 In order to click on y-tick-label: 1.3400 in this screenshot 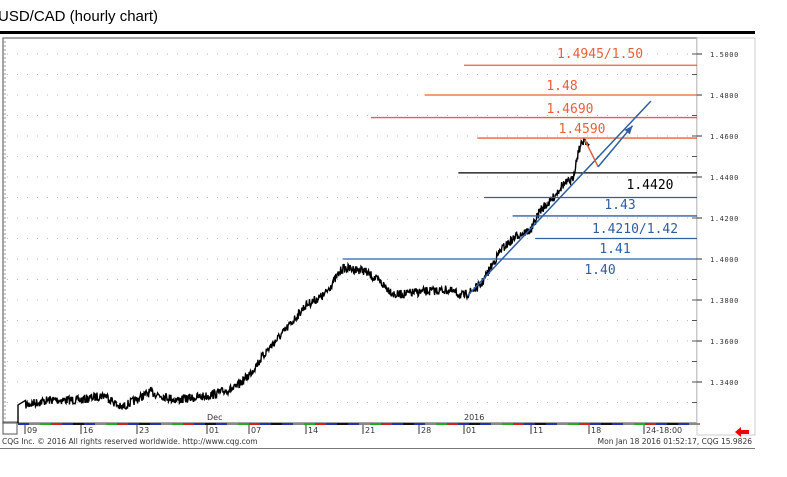, I will do `click(724, 383)`.